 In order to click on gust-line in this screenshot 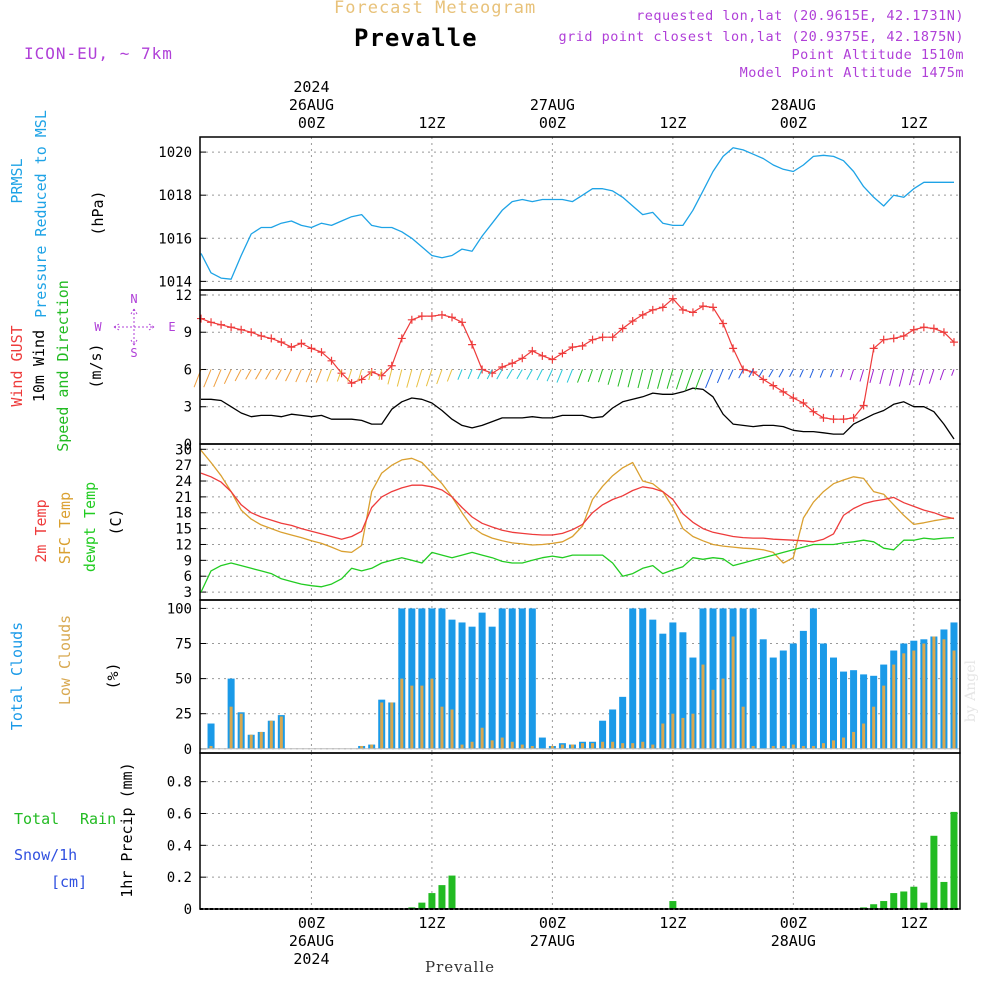, I will do `click(577, 359)`.